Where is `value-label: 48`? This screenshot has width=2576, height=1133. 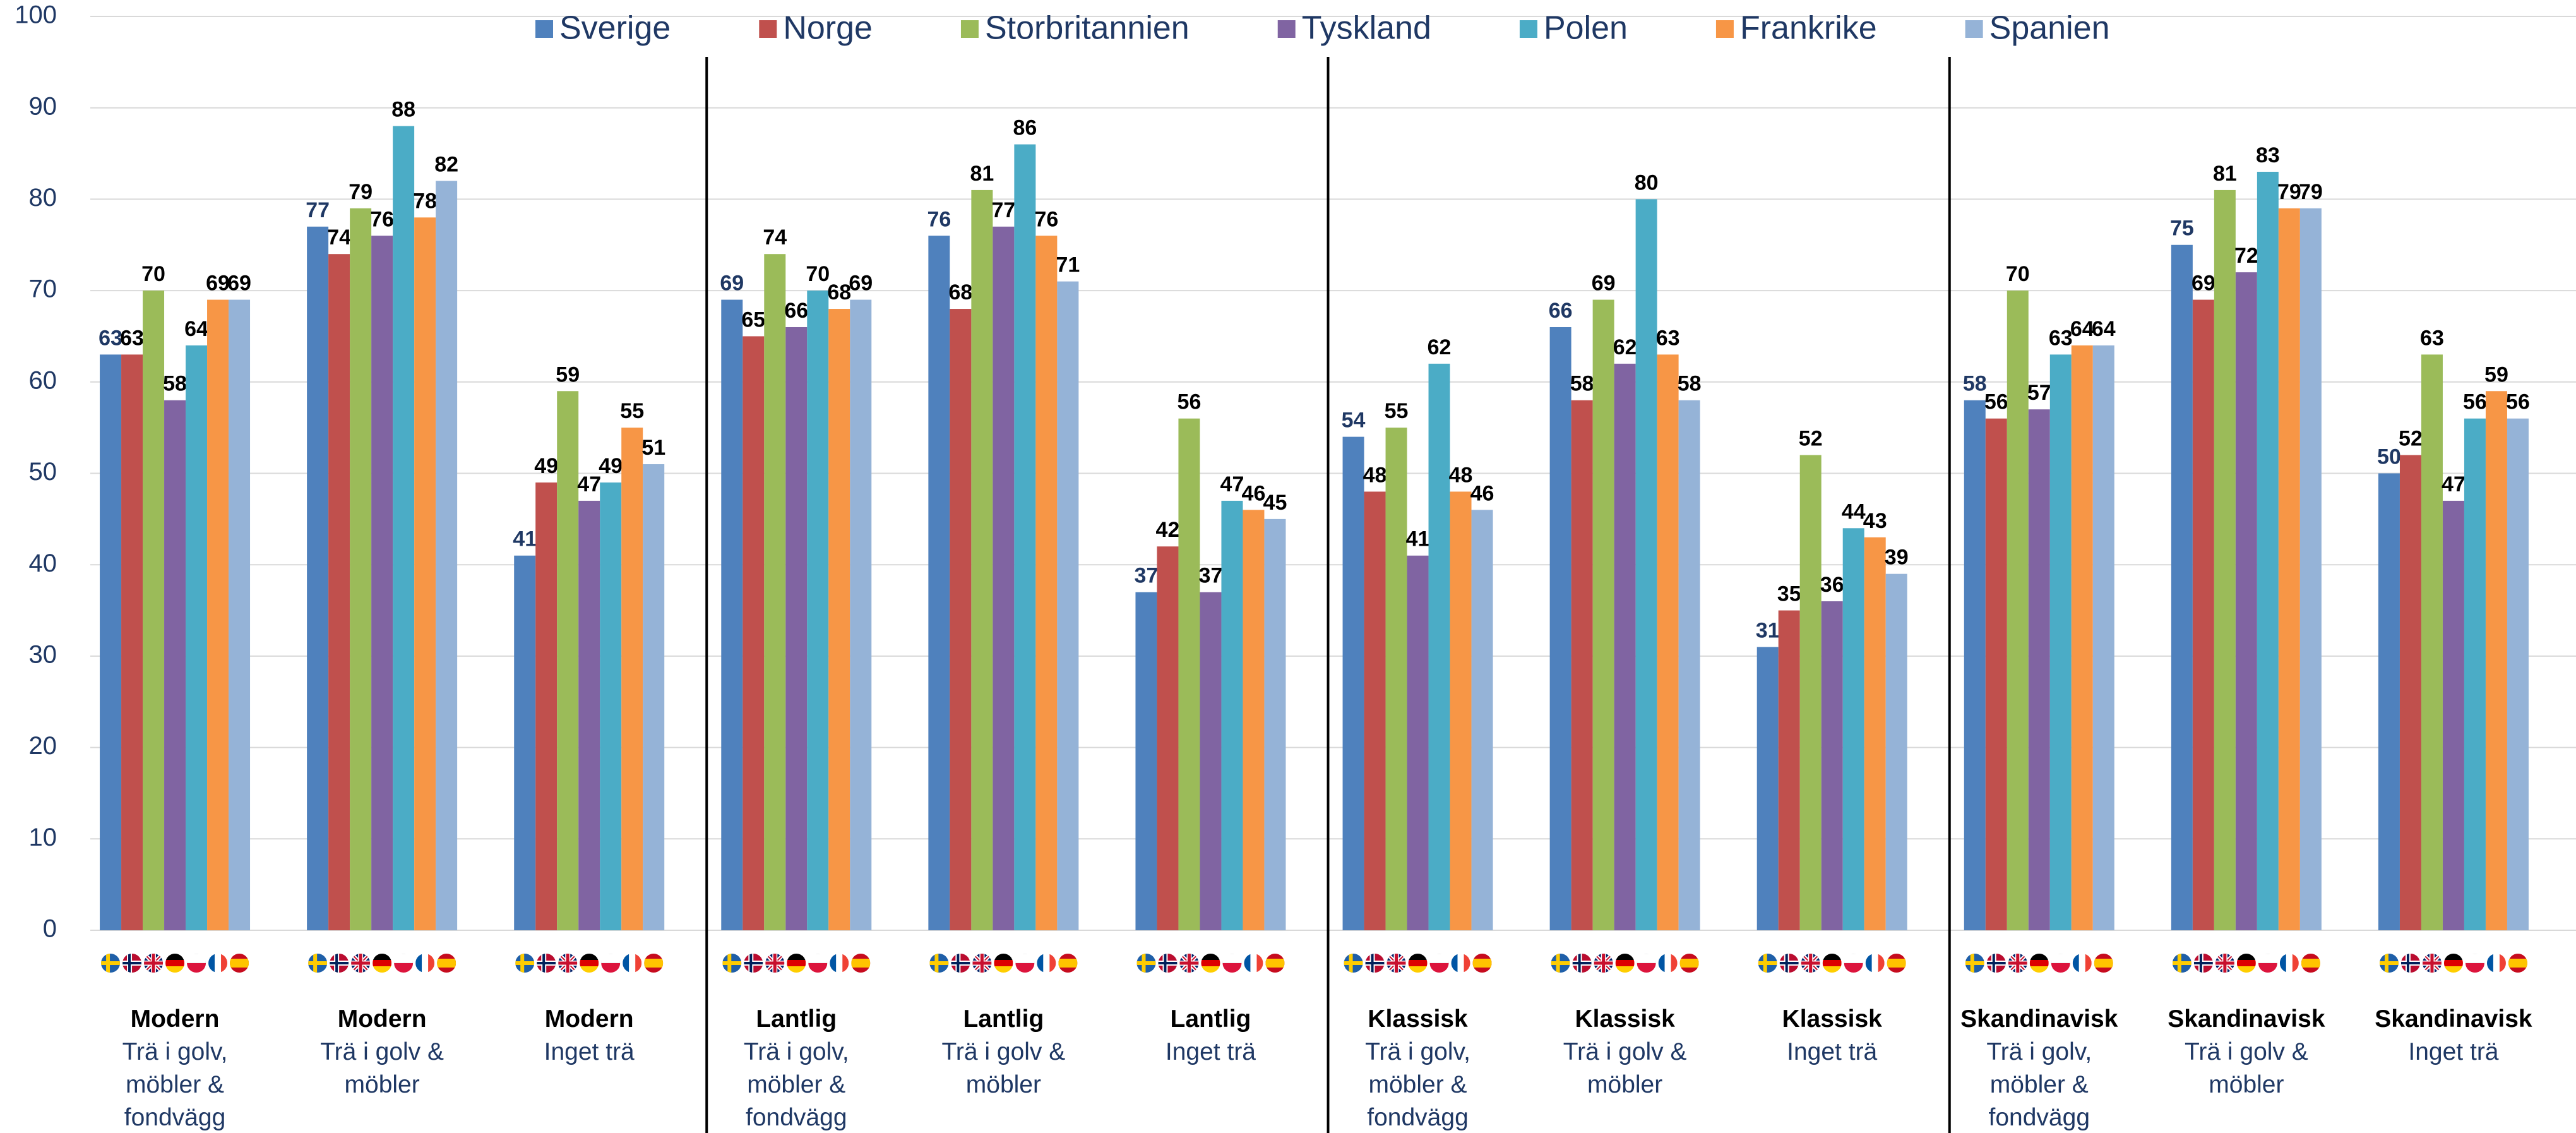 value-label: 48 is located at coordinates (1461, 475).